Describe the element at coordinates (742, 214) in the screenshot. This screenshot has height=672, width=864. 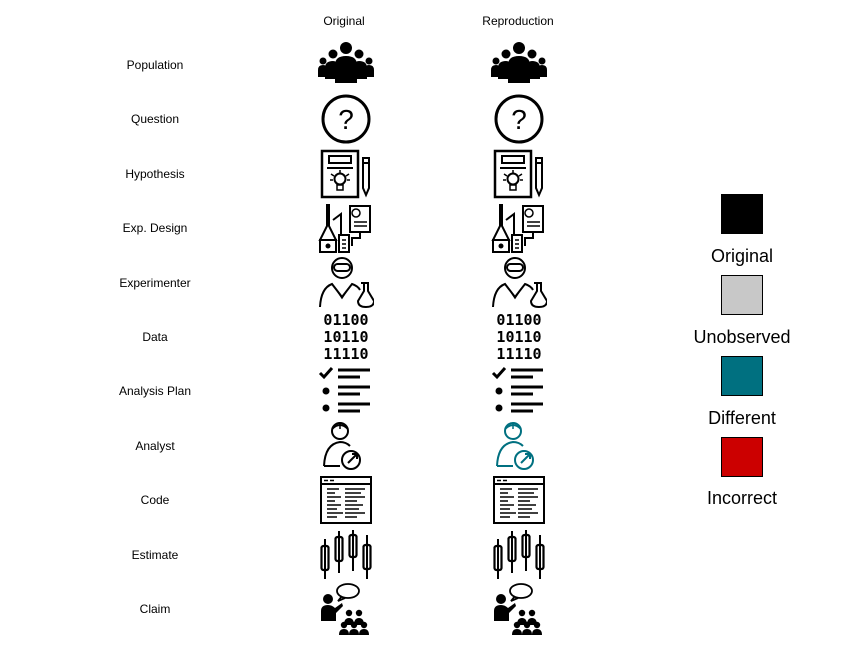
I see `legend-swatch-original` at that location.